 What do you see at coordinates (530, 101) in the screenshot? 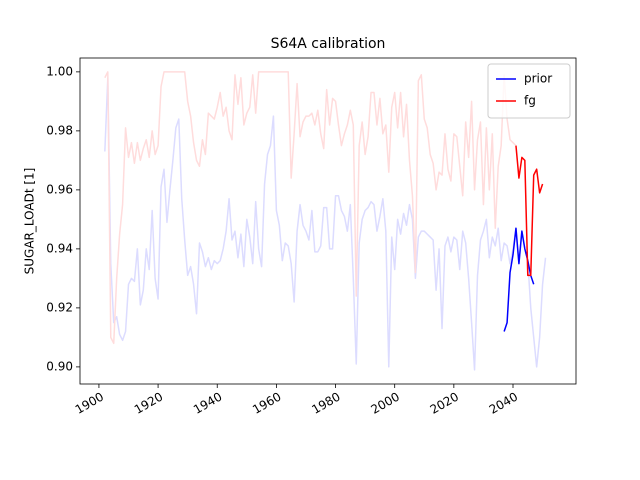
I see `legend-label: fg` at bounding box center [530, 101].